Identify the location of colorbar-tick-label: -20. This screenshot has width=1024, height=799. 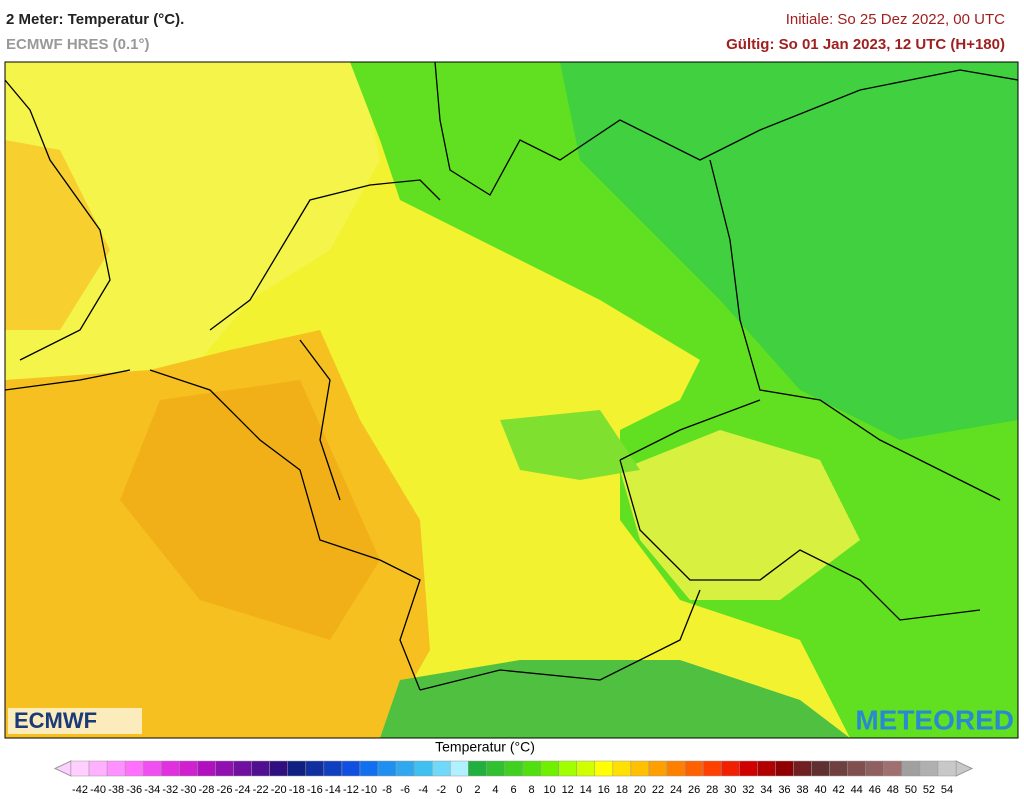
(279, 790).